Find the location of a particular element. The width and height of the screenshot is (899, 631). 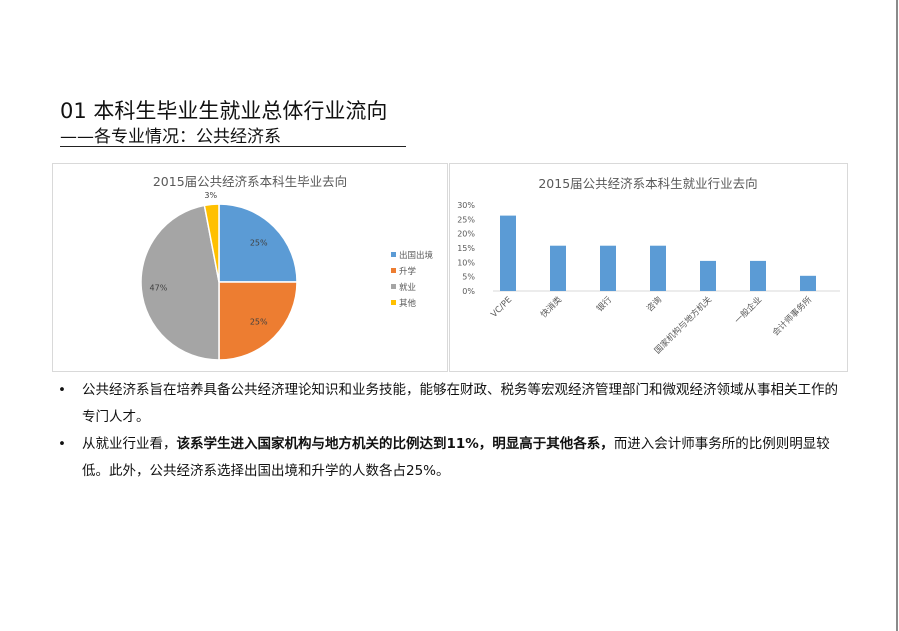

y-tick-label: 25% is located at coordinates (466, 219).